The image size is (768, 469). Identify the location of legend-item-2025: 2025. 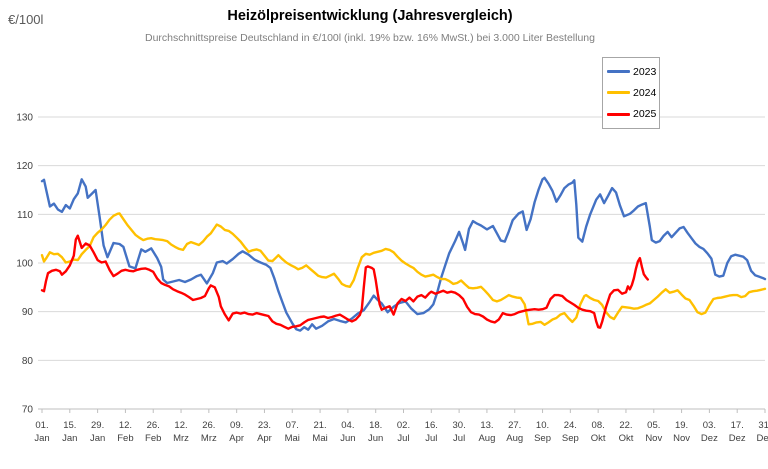
(633, 114).